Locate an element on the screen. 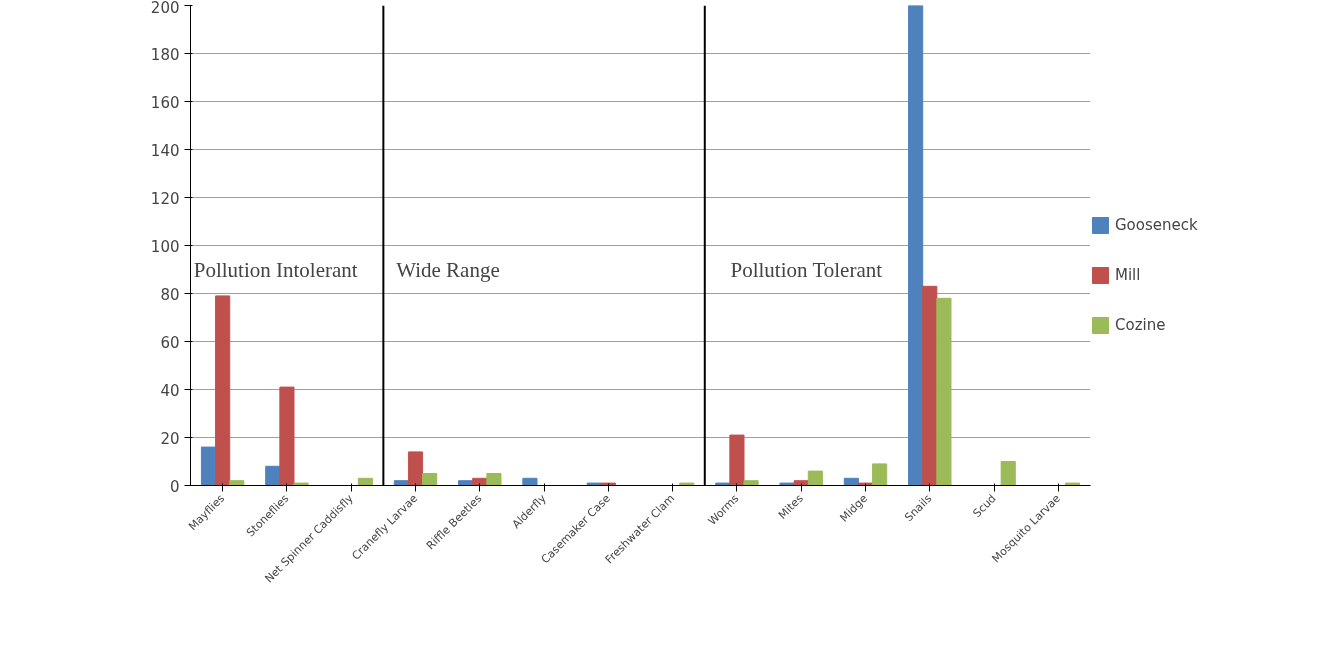  annotation: Wide Range is located at coordinates (448, 269).